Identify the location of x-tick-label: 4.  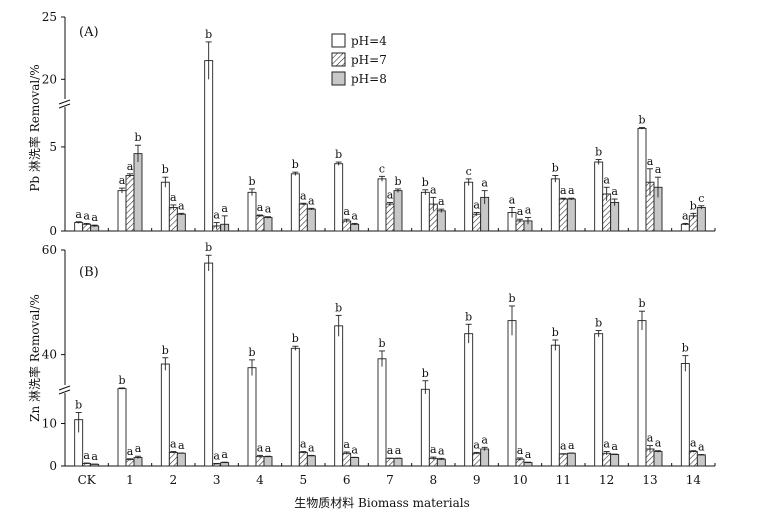
(260, 480).